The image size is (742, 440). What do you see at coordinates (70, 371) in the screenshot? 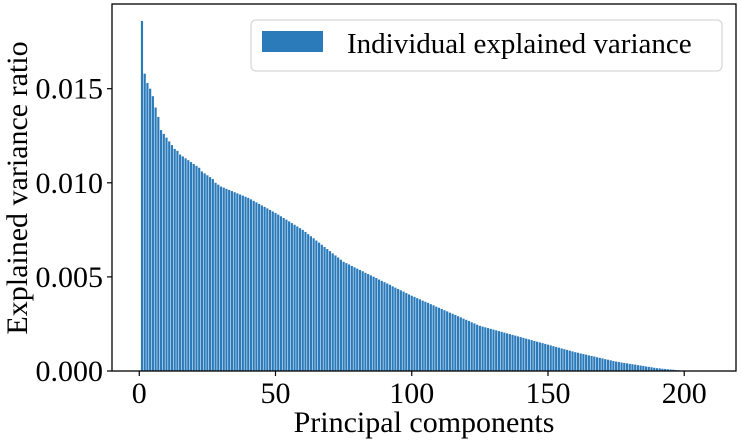
I see `y-tick-label: 0.000` at bounding box center [70, 371].